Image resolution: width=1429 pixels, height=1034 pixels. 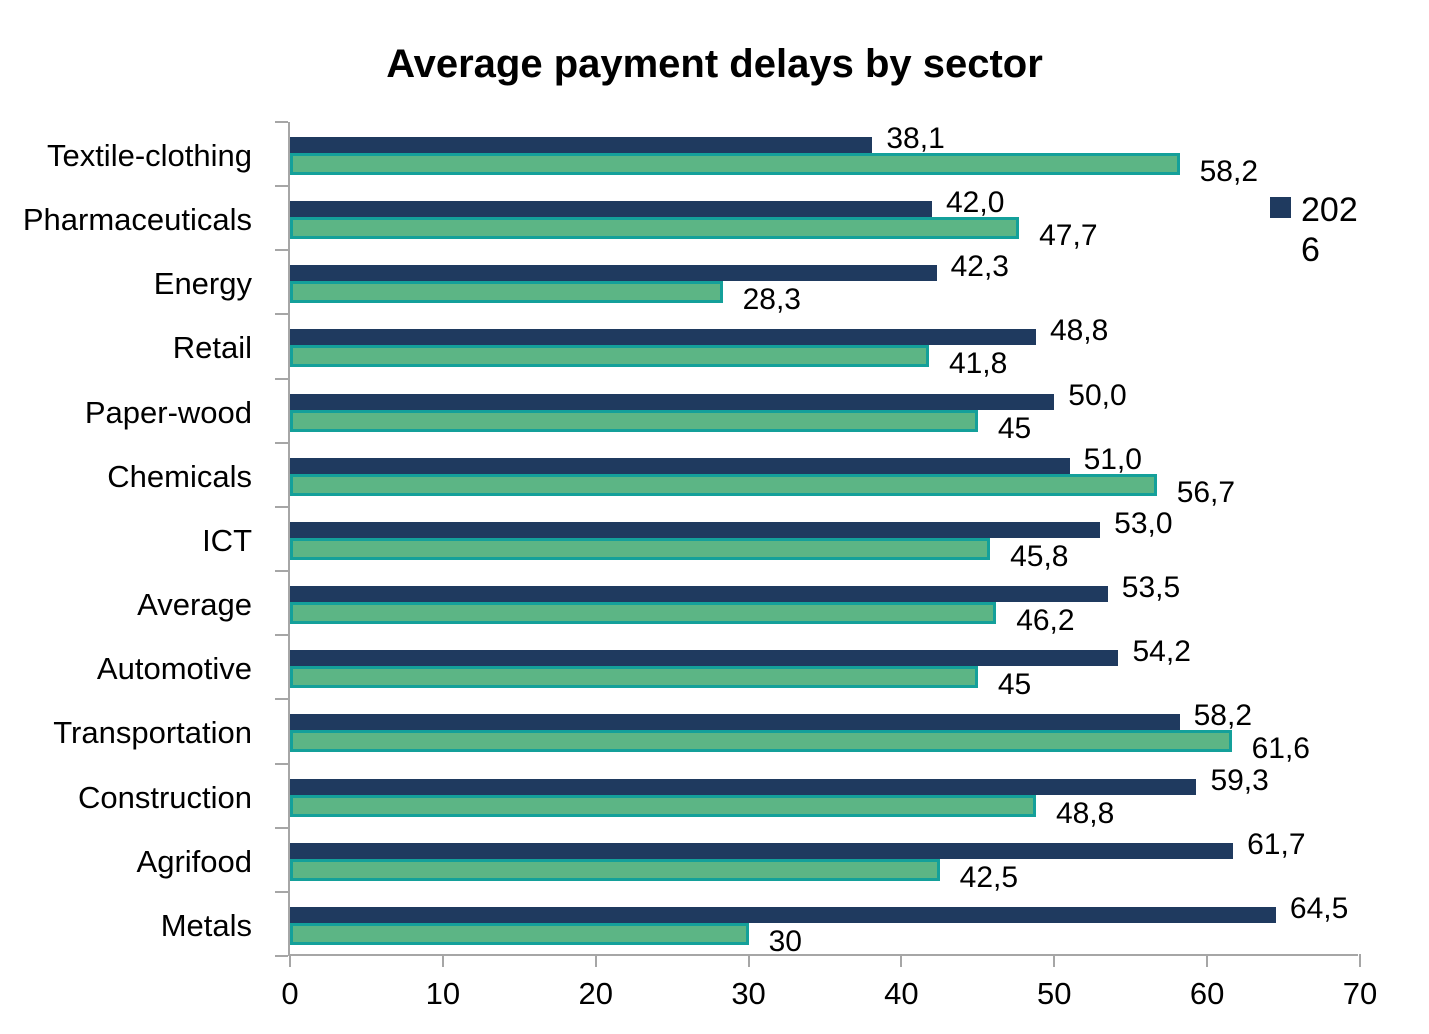 What do you see at coordinates (149, 155) in the screenshot?
I see `category-label: Textile-clothing` at bounding box center [149, 155].